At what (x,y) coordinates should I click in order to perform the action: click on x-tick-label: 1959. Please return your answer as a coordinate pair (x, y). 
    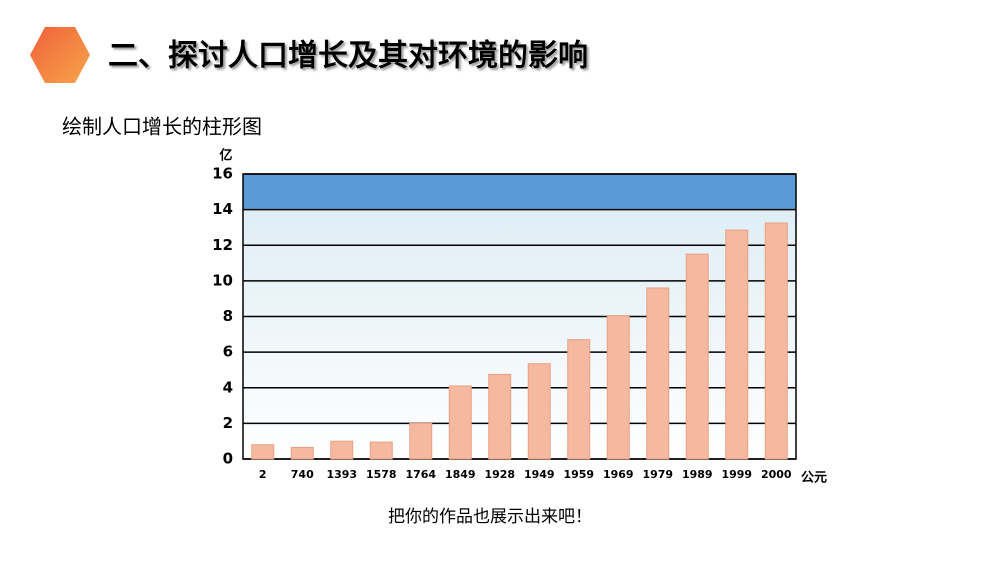
    Looking at the image, I should click on (578, 474).